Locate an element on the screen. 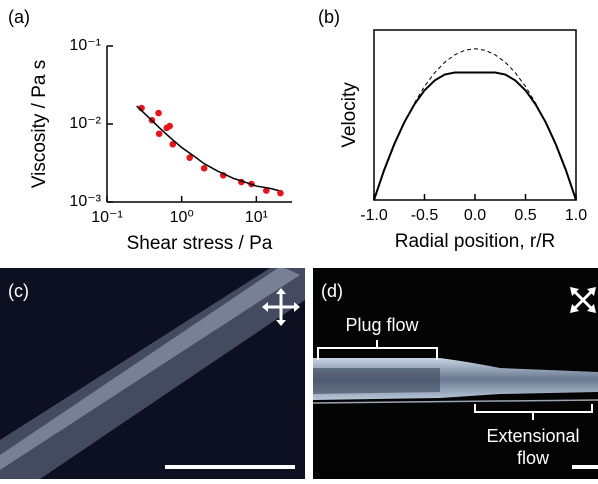  annotation: Plug flow is located at coordinates (382, 325).